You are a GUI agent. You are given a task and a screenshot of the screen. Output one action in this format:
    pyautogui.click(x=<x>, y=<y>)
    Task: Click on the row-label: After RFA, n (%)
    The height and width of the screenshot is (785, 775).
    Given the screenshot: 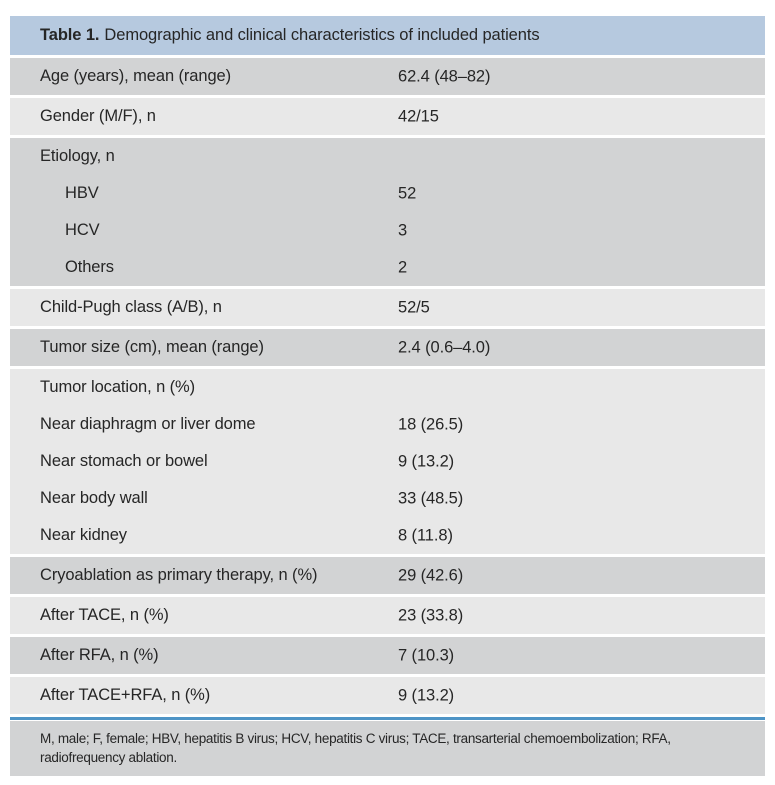 What is the action you would take?
    pyautogui.click(x=99, y=655)
    